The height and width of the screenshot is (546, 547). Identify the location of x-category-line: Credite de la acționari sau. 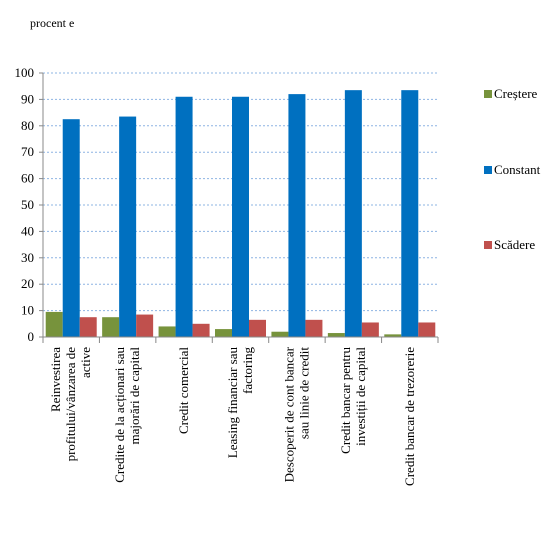
(119, 415).